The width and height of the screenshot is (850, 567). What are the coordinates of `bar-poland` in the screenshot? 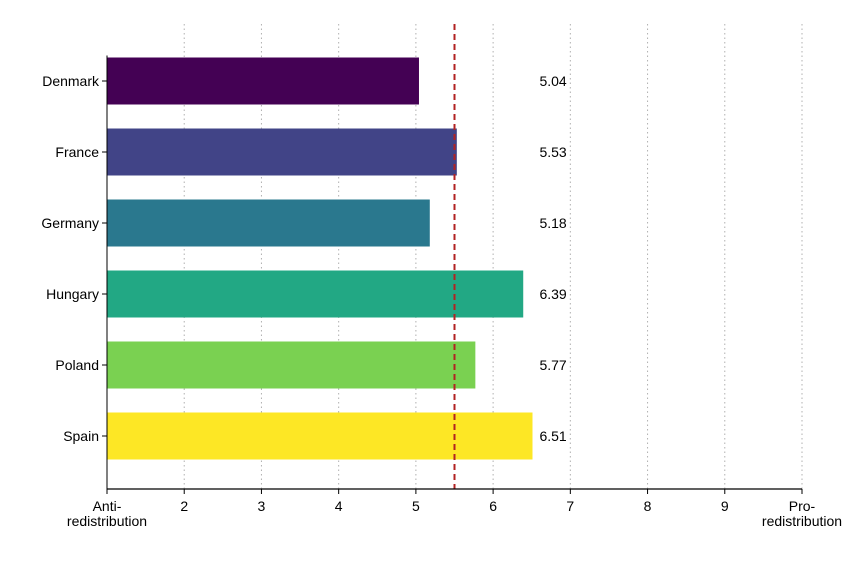 It's located at (291, 365).